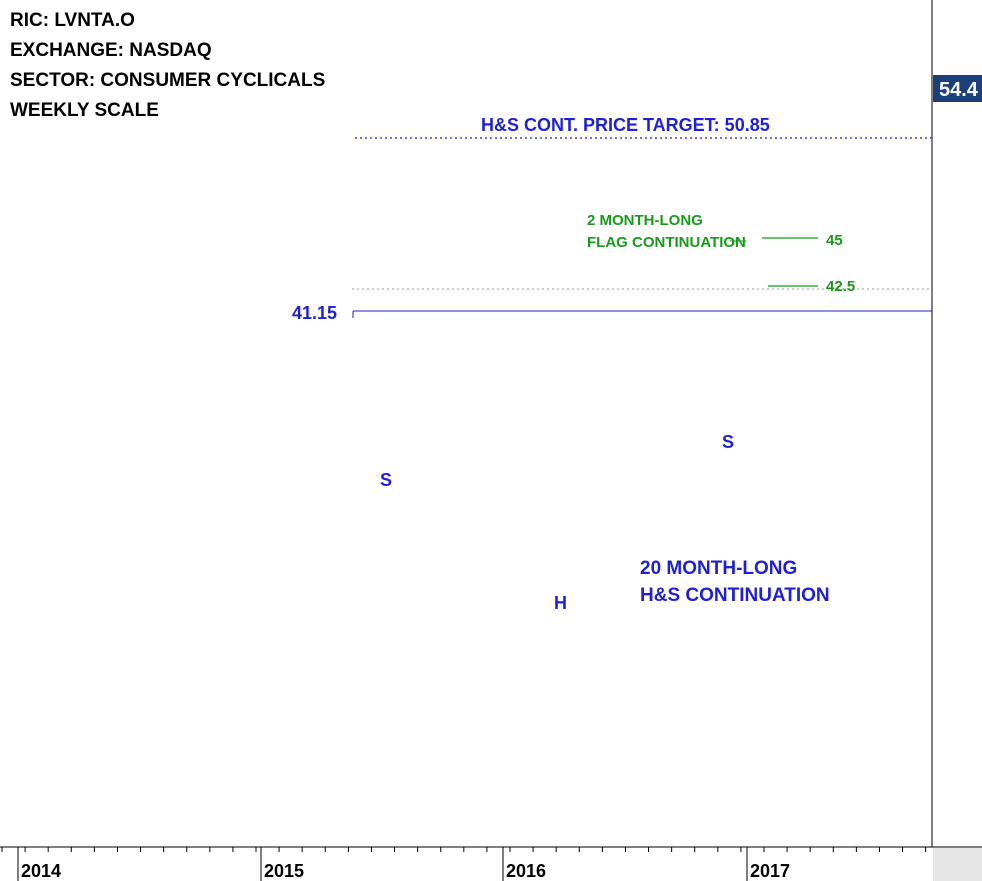 Image resolution: width=982 pixels, height=881 pixels. What do you see at coordinates (834, 240) in the screenshot?
I see `flag-upper-label: 45` at bounding box center [834, 240].